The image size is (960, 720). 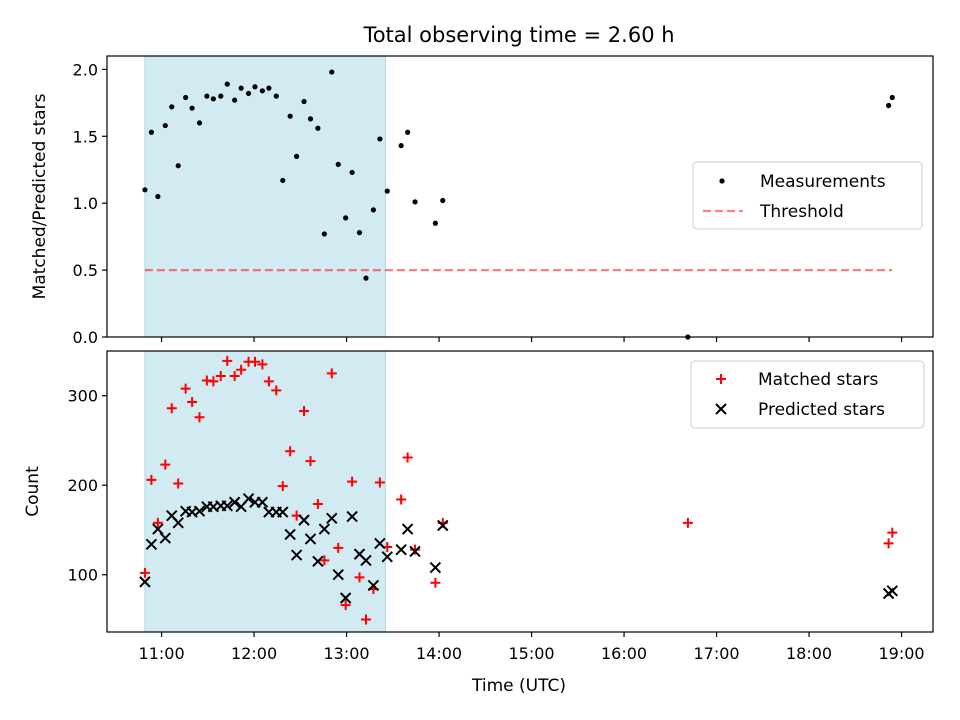 I want to click on y-axis-label: Matched/Predicted stars, so click(x=40, y=196).